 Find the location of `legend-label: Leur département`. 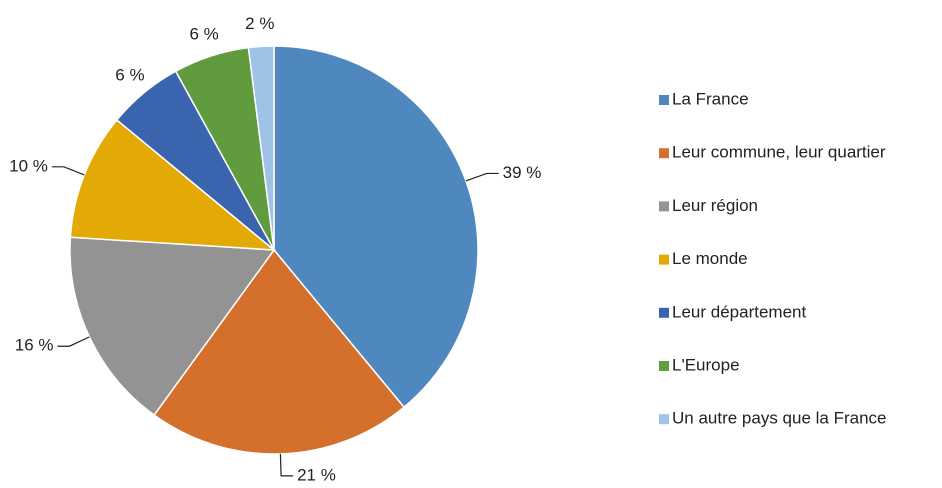

legend-label: Leur département is located at coordinates (739, 311).